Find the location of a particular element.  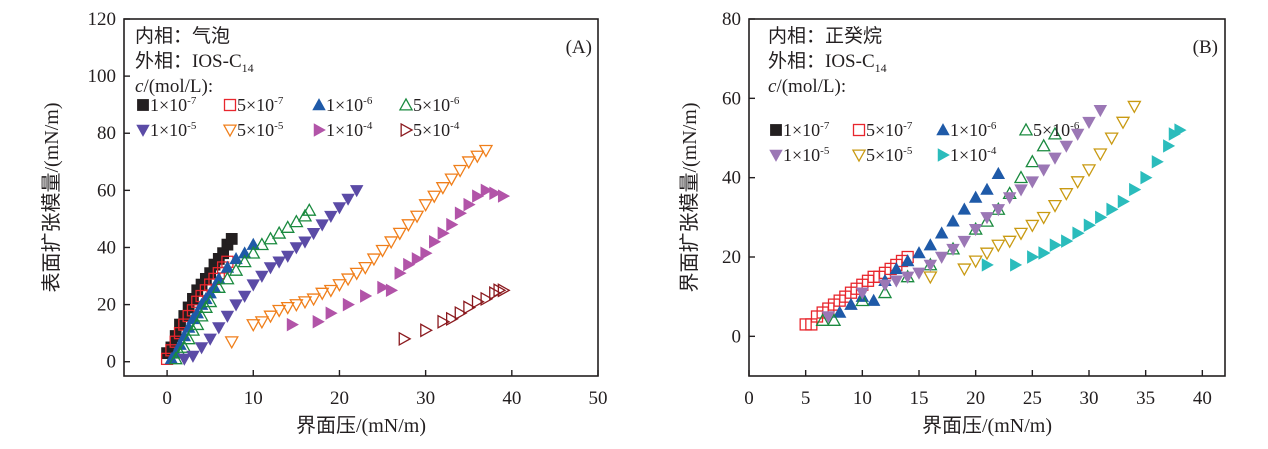

panel-label: (B) is located at coordinates (1205, 47).